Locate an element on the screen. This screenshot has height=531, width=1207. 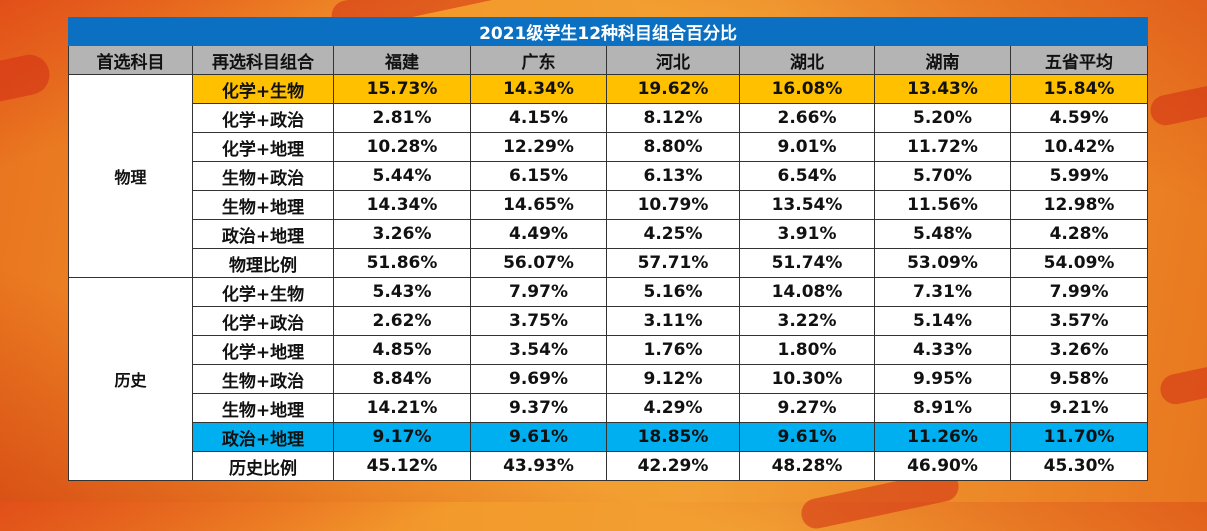
percentage-cell: 5.99% is located at coordinates (1079, 176).